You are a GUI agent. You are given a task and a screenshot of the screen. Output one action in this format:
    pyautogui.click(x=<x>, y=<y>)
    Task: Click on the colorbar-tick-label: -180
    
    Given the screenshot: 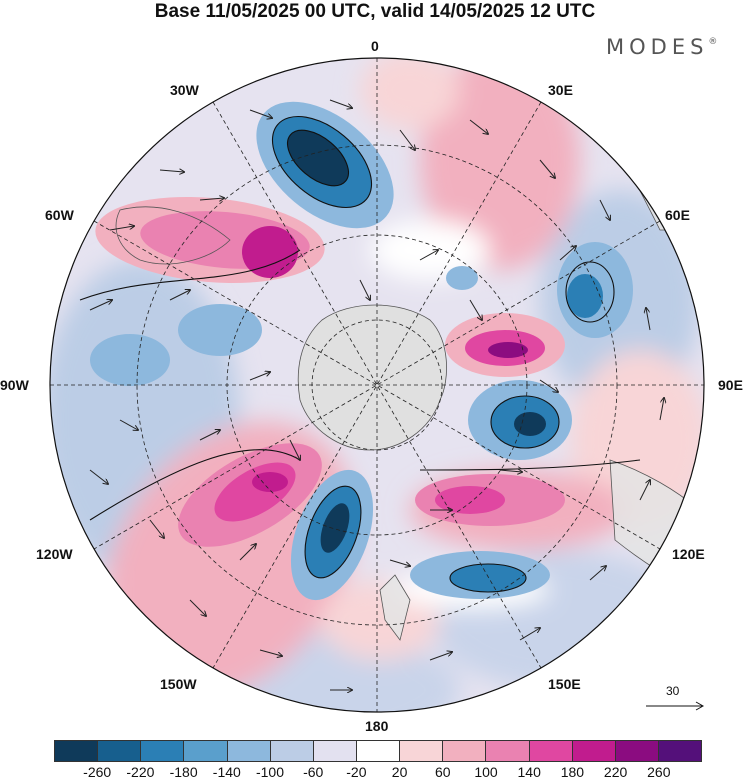 What is the action you would take?
    pyautogui.click(x=183, y=772)
    